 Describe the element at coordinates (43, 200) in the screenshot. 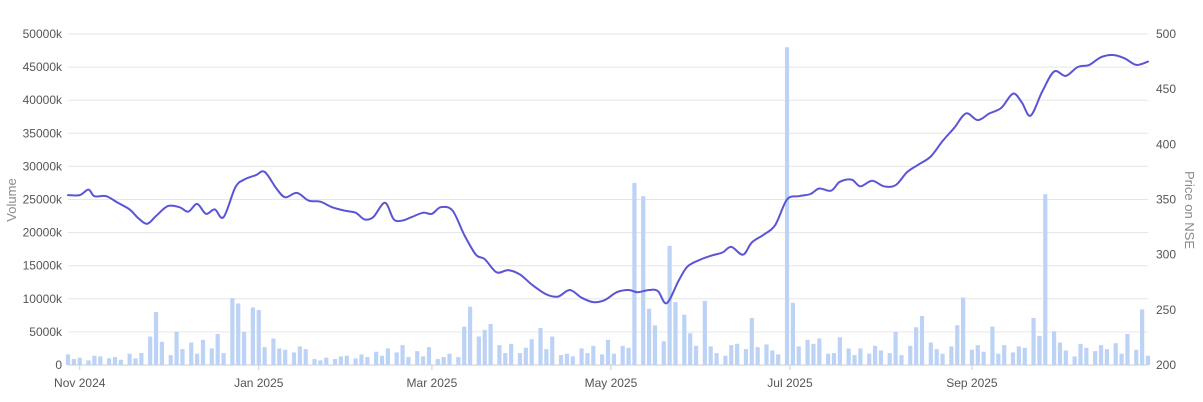

I see `left-tick-label: 25000k` at that location.